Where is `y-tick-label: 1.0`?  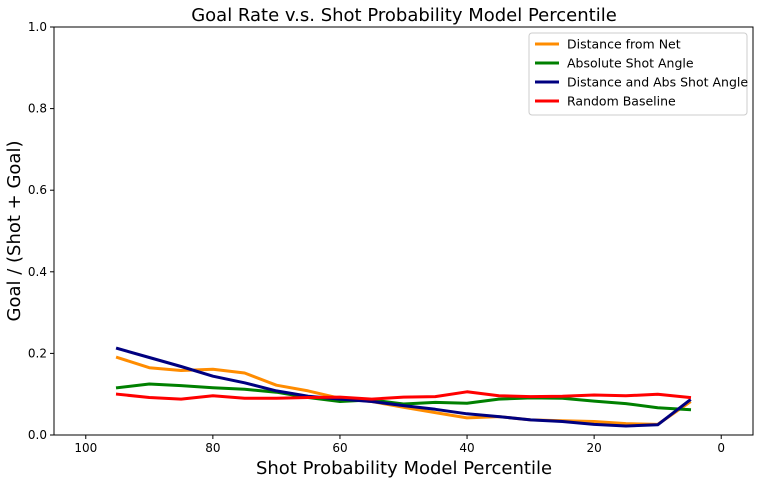 y-tick-label: 1.0 is located at coordinates (37, 27).